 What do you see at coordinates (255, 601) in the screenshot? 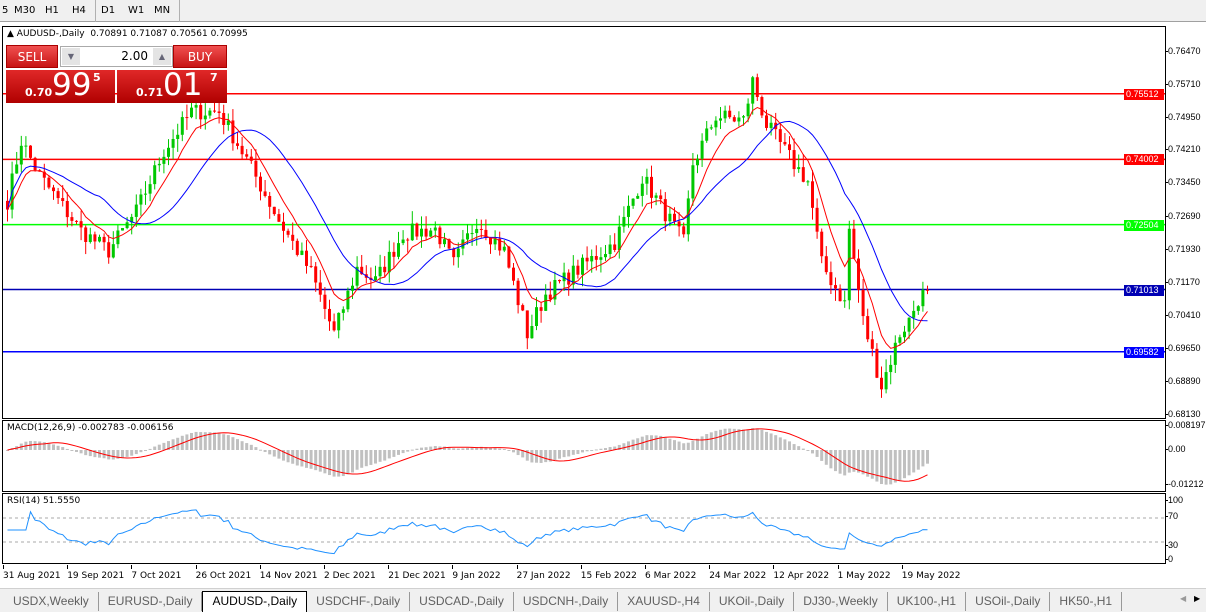
I see `chart-tab: AUDUSD-,Daily` at bounding box center [255, 601].